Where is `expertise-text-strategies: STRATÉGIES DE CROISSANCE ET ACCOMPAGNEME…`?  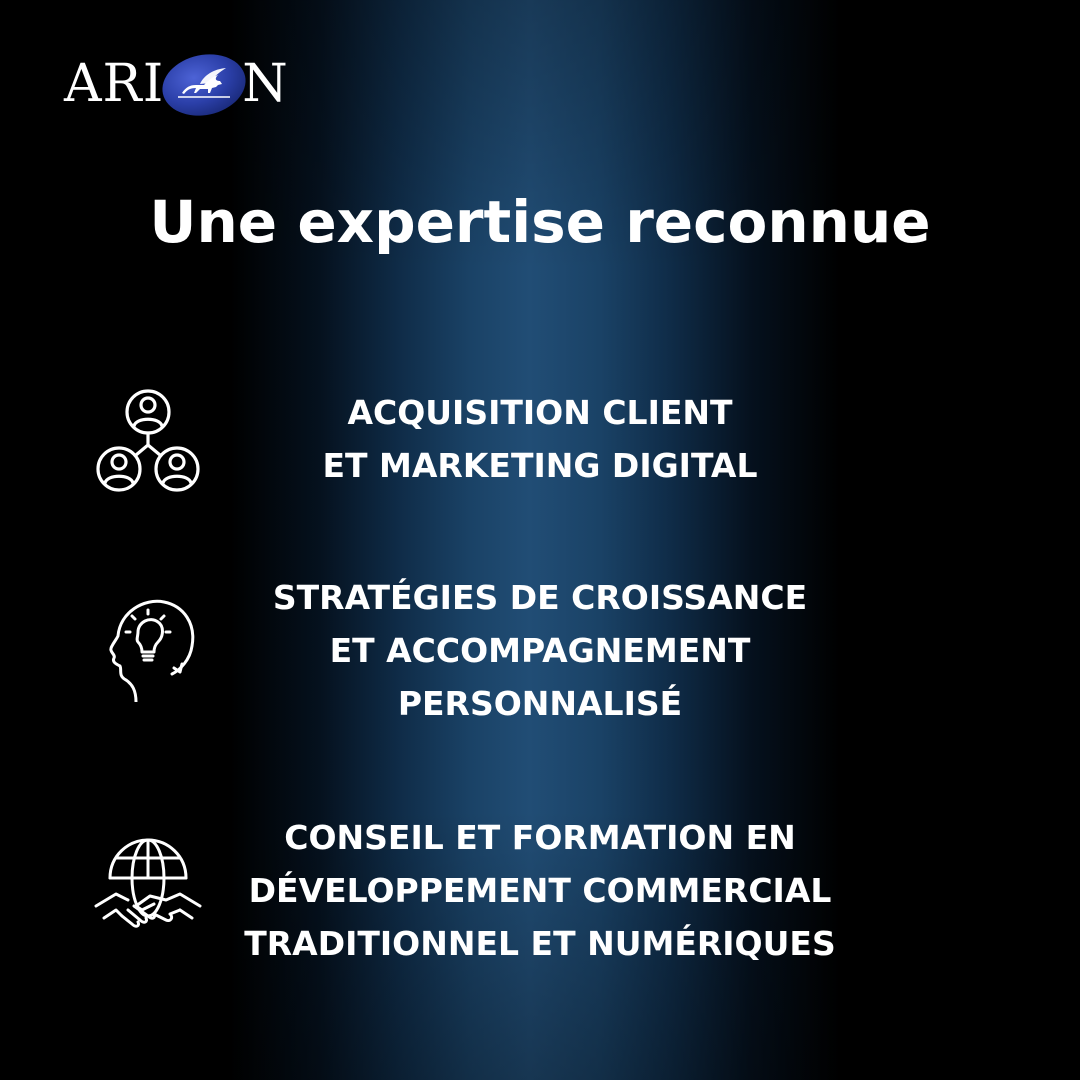 expertise-text-strategies: STRATÉGIES DE CROISSANCE ET ACCOMPAGNEME… is located at coordinates (540, 650).